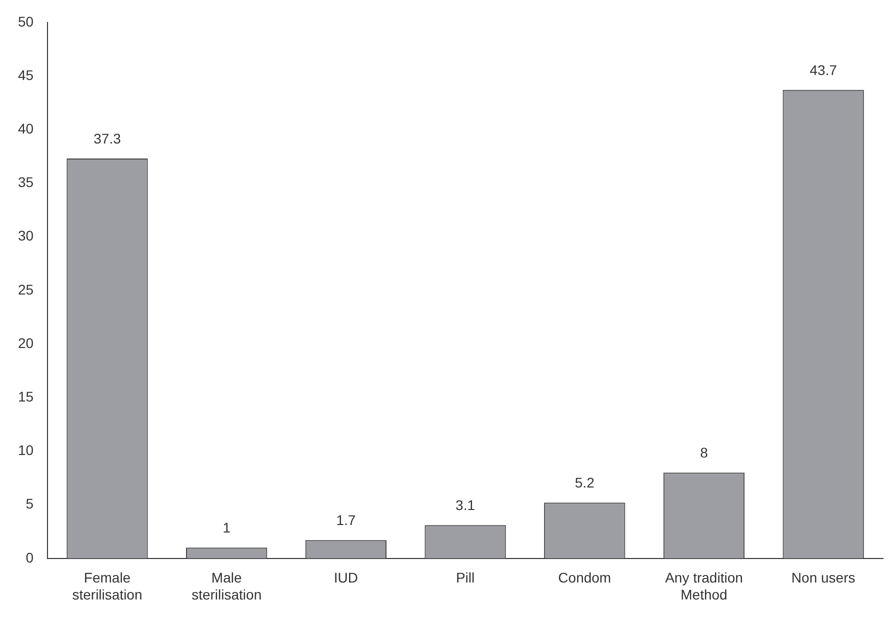 The width and height of the screenshot is (889, 620). What do you see at coordinates (26, 396) in the screenshot?
I see `y-tick-label: 15` at bounding box center [26, 396].